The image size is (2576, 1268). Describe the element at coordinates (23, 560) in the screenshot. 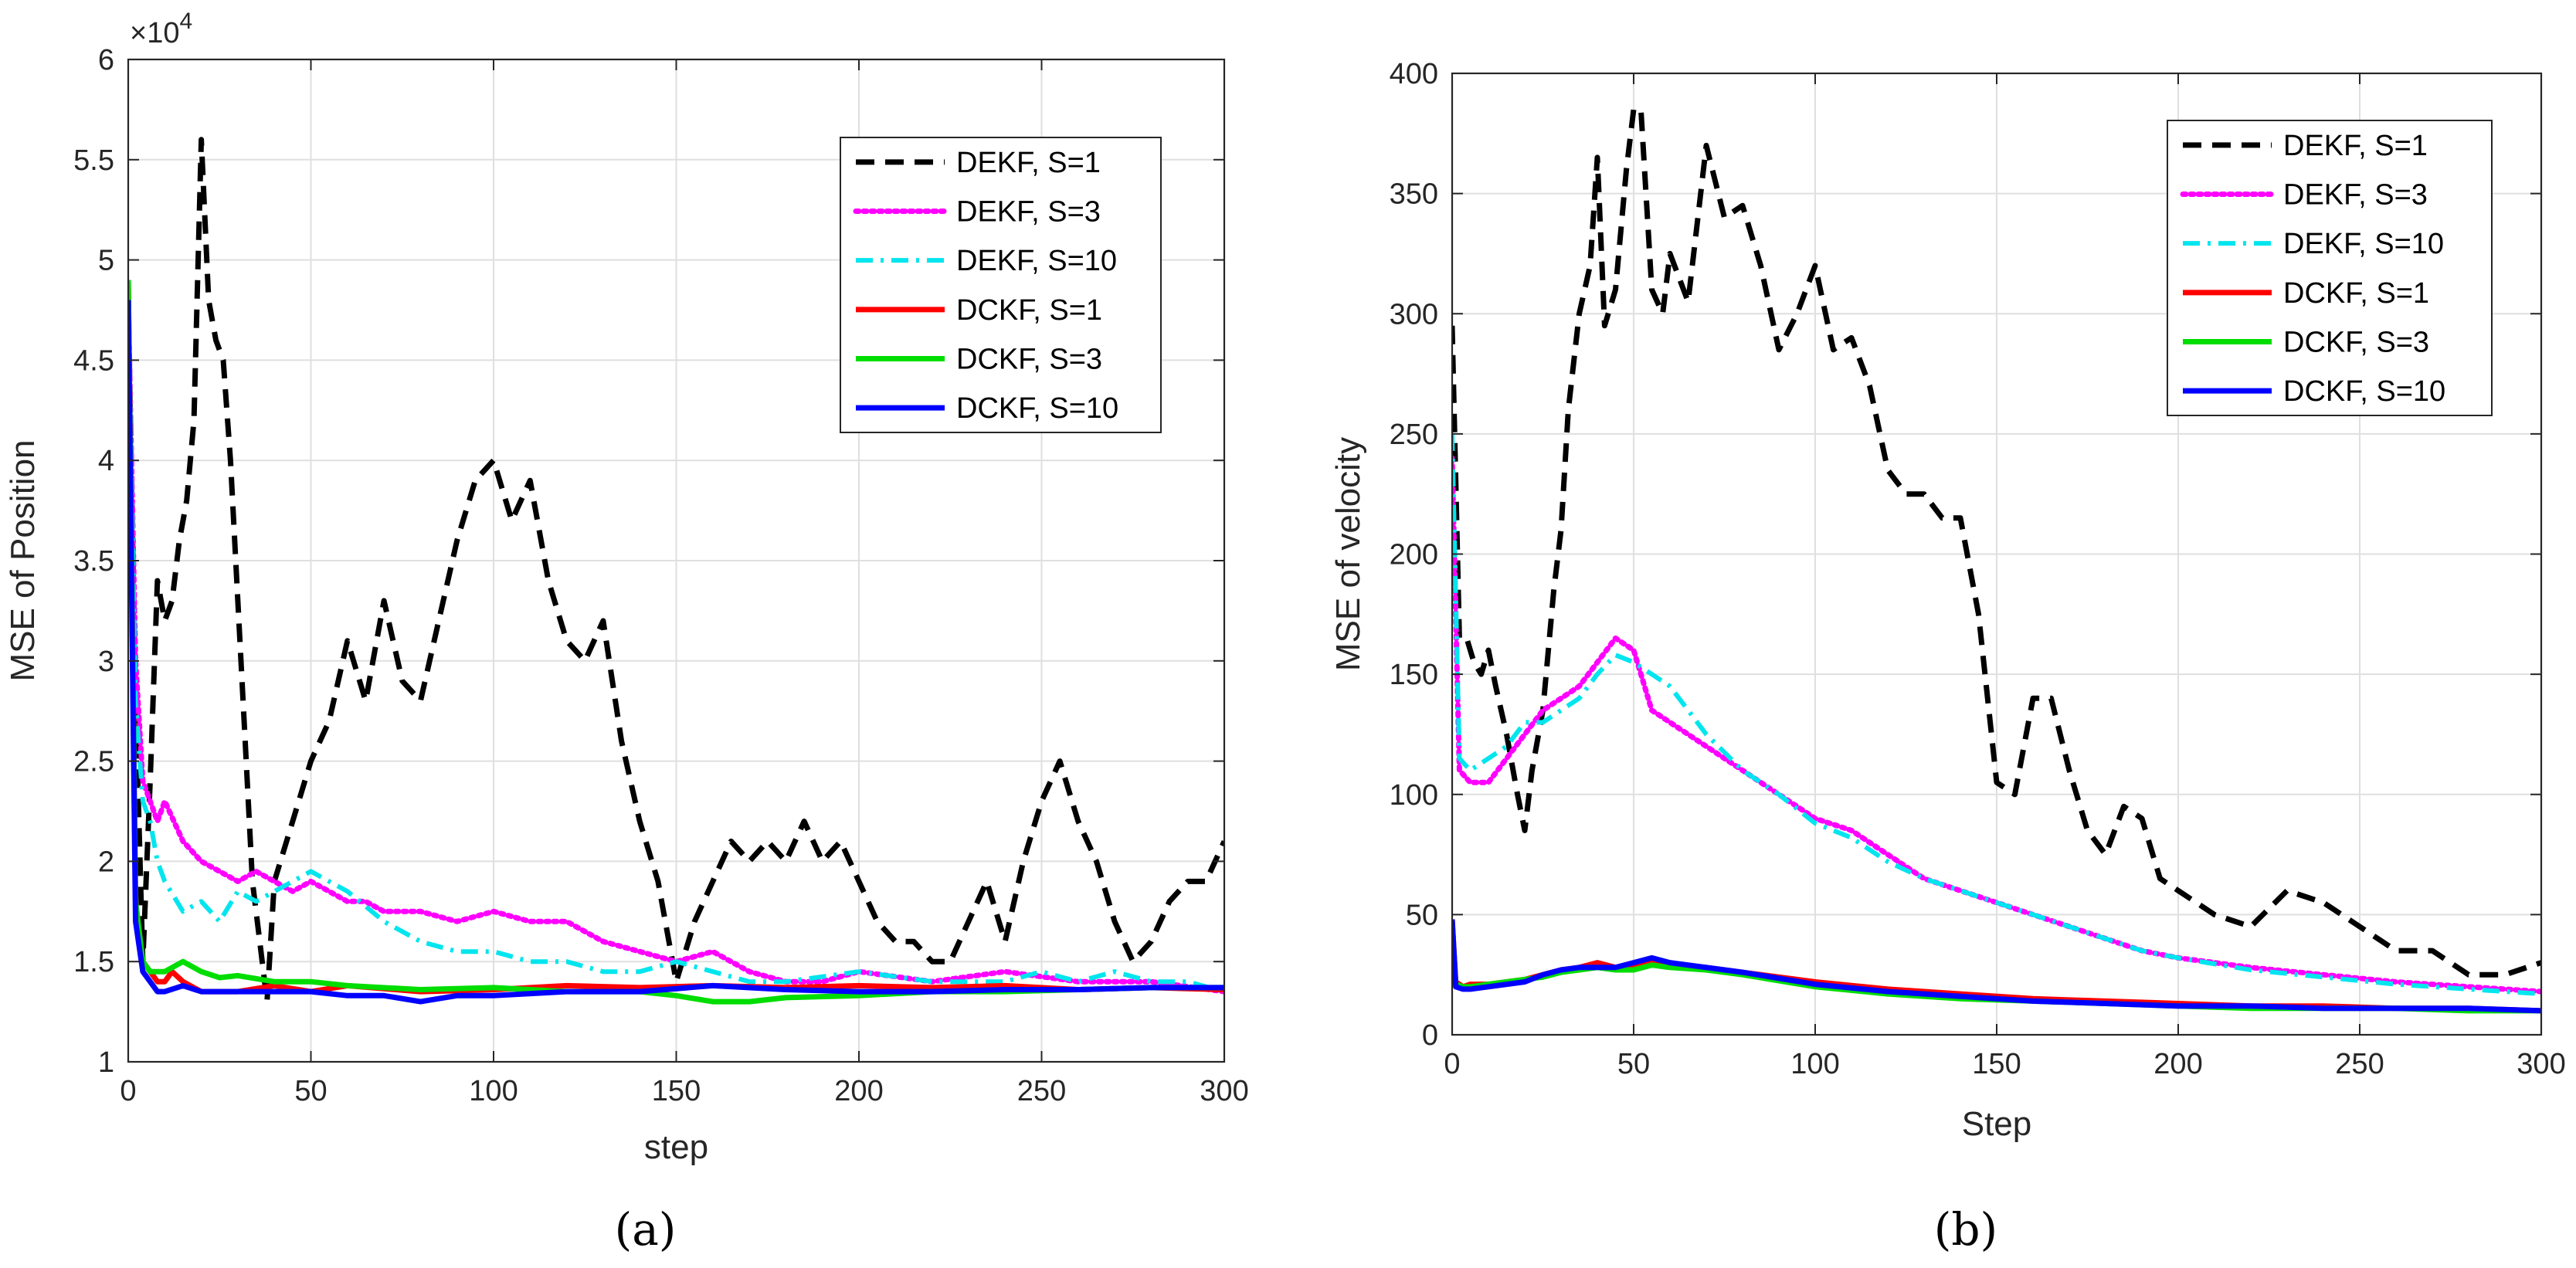

I see `y-axis-label: MSE of Position` at that location.